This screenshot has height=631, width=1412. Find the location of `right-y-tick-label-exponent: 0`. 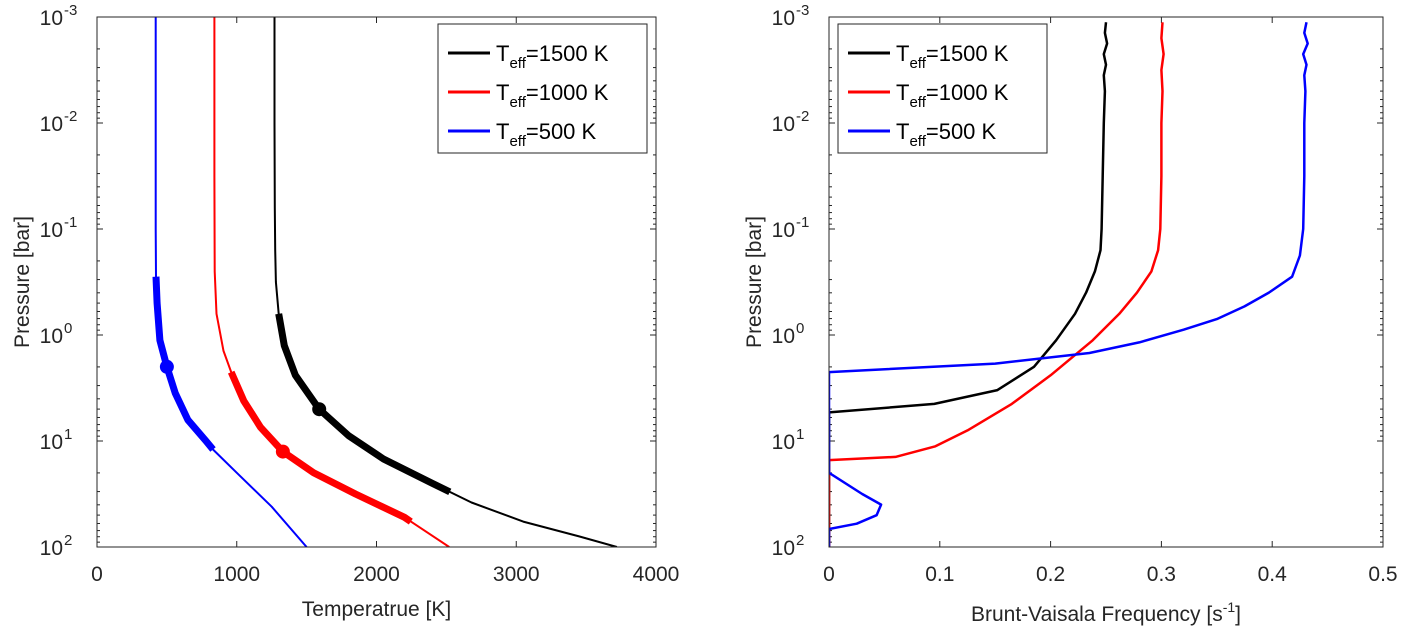

right-y-tick-label-exponent: 0 is located at coordinates (800, 328).